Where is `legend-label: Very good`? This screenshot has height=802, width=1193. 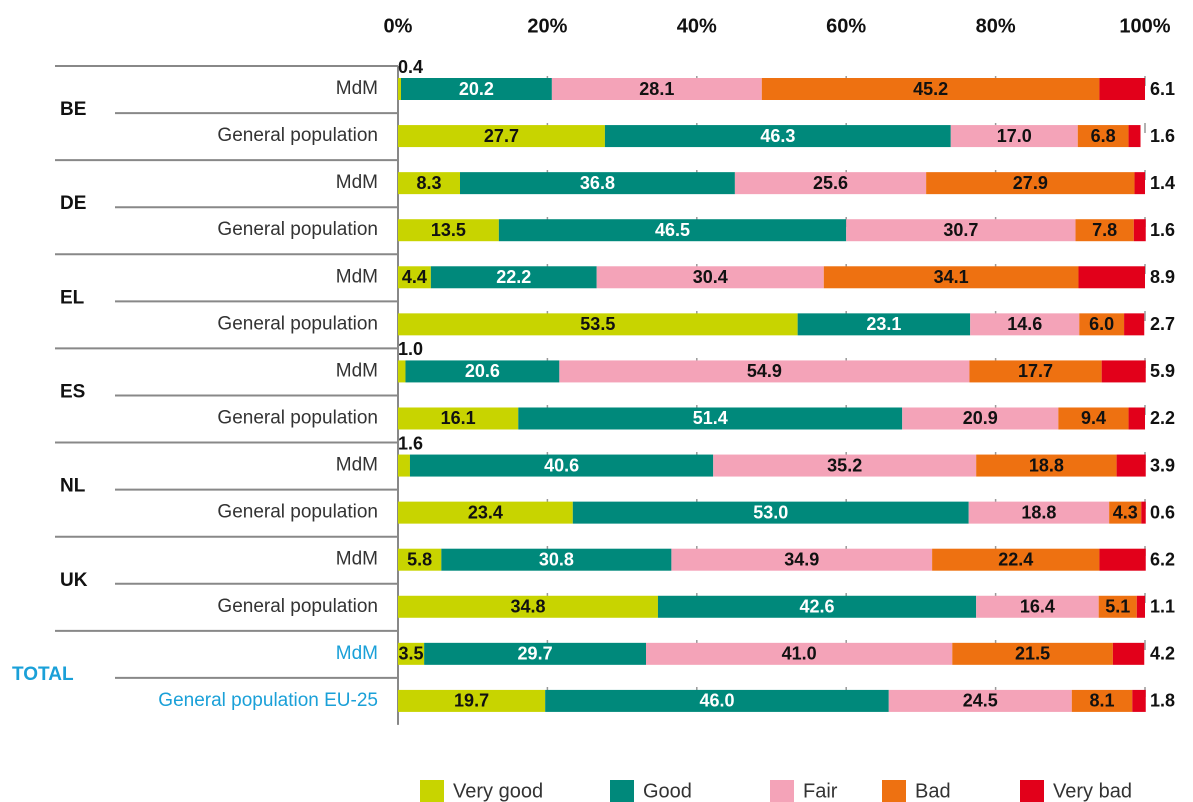
legend-label: Very good is located at coordinates (498, 791).